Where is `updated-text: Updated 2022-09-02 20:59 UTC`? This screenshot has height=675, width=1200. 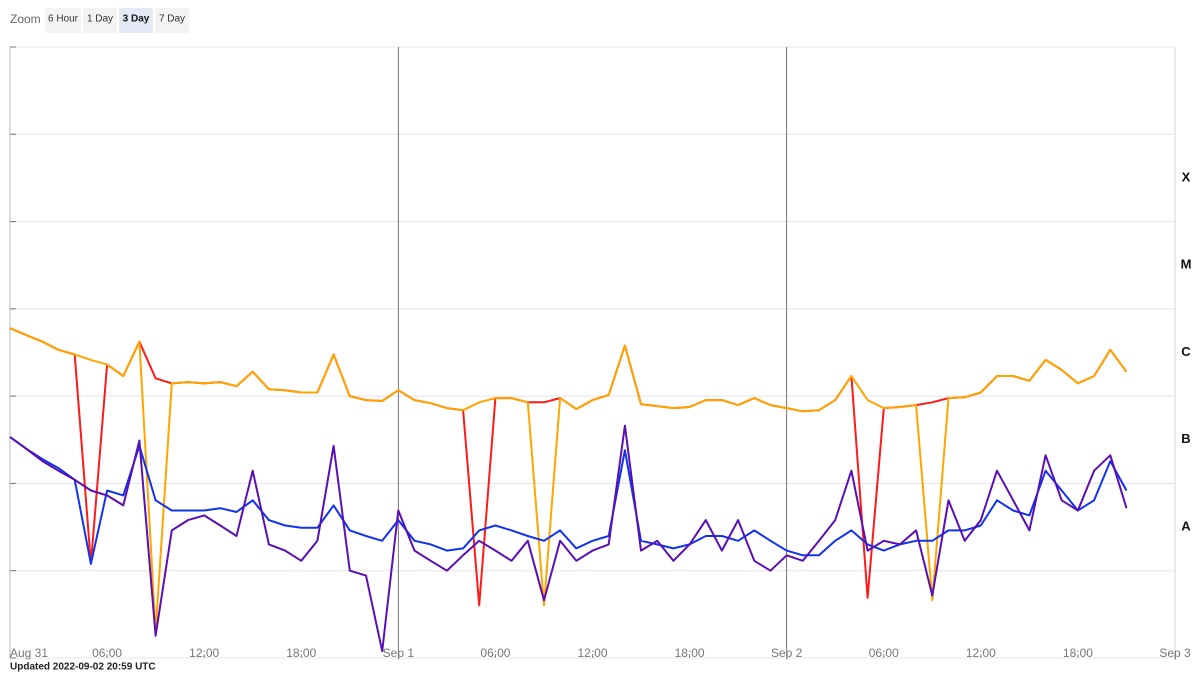
updated-text: Updated 2022-09-02 20:59 UTC is located at coordinates (83, 667).